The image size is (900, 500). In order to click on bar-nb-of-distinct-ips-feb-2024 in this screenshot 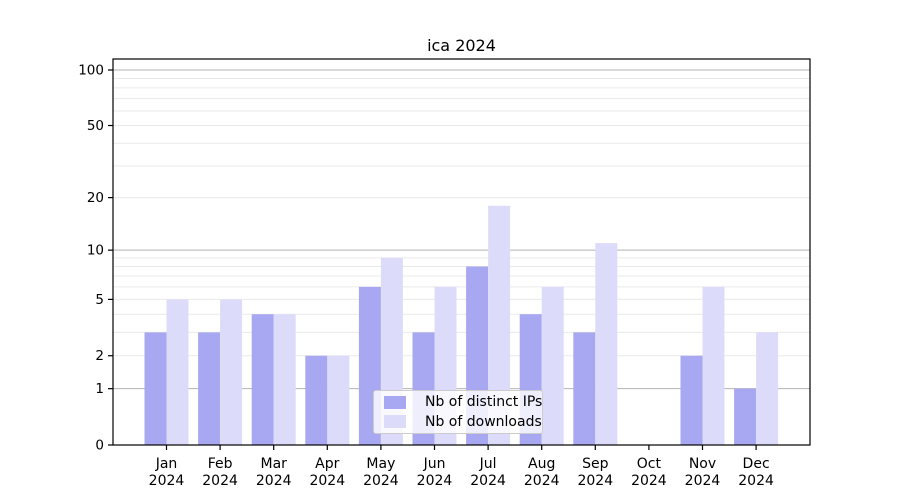, I will do `click(209, 388)`.